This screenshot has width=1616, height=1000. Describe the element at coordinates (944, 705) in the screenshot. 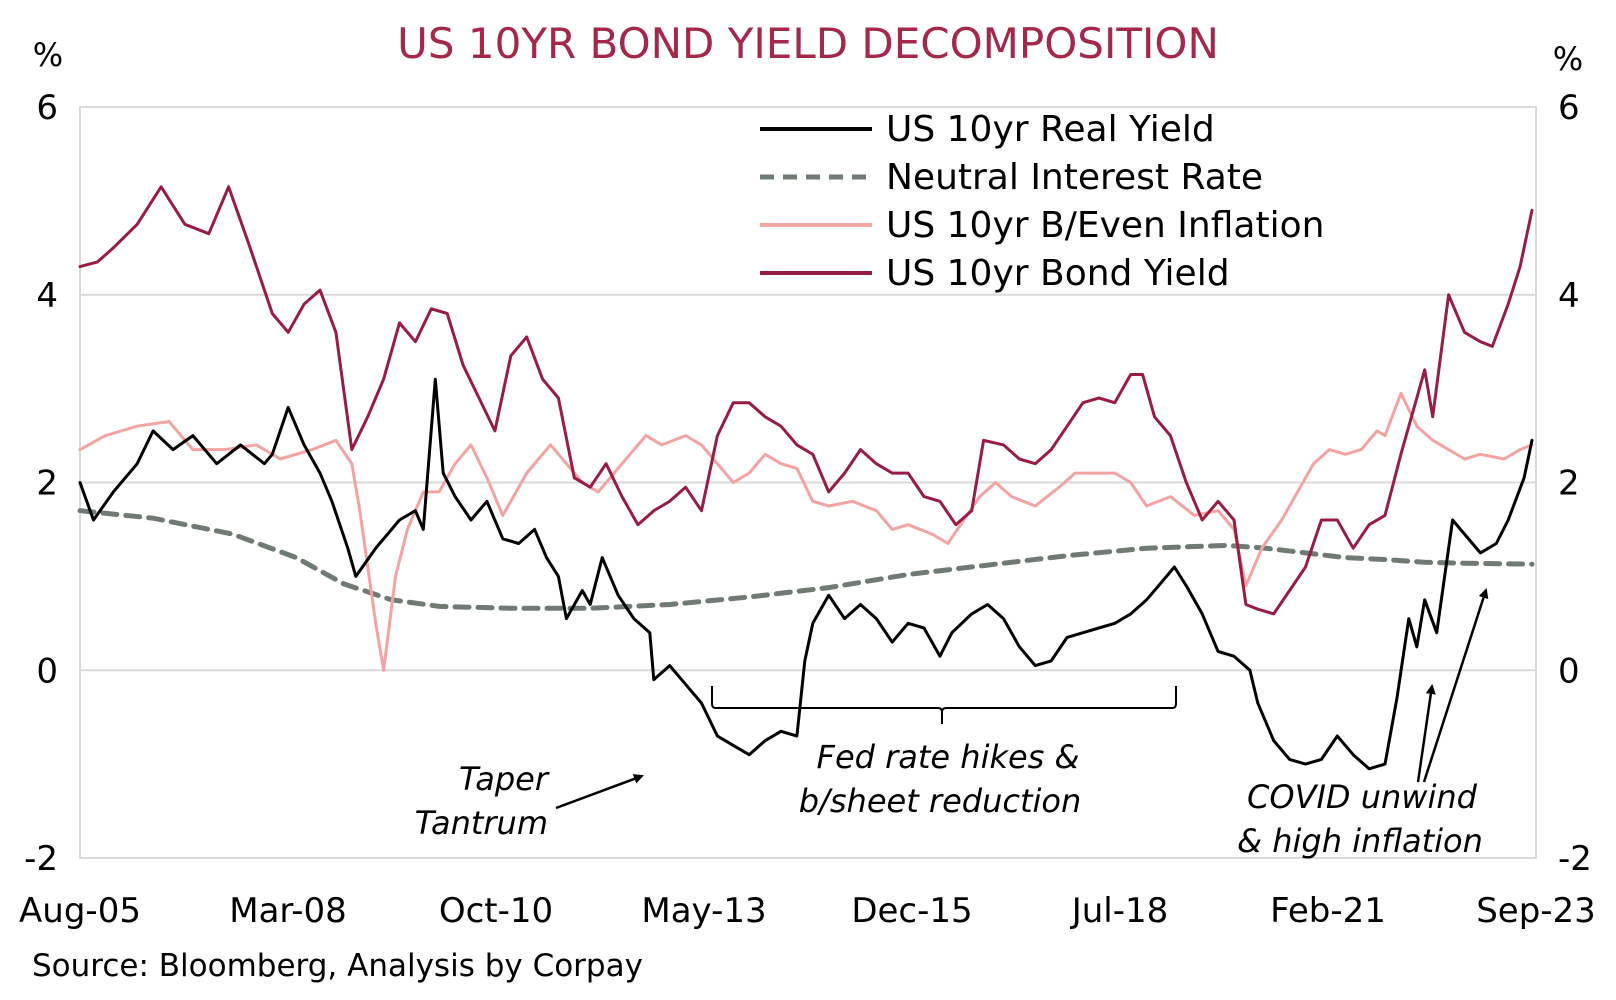

I see `fed-hikes-bracket` at that location.